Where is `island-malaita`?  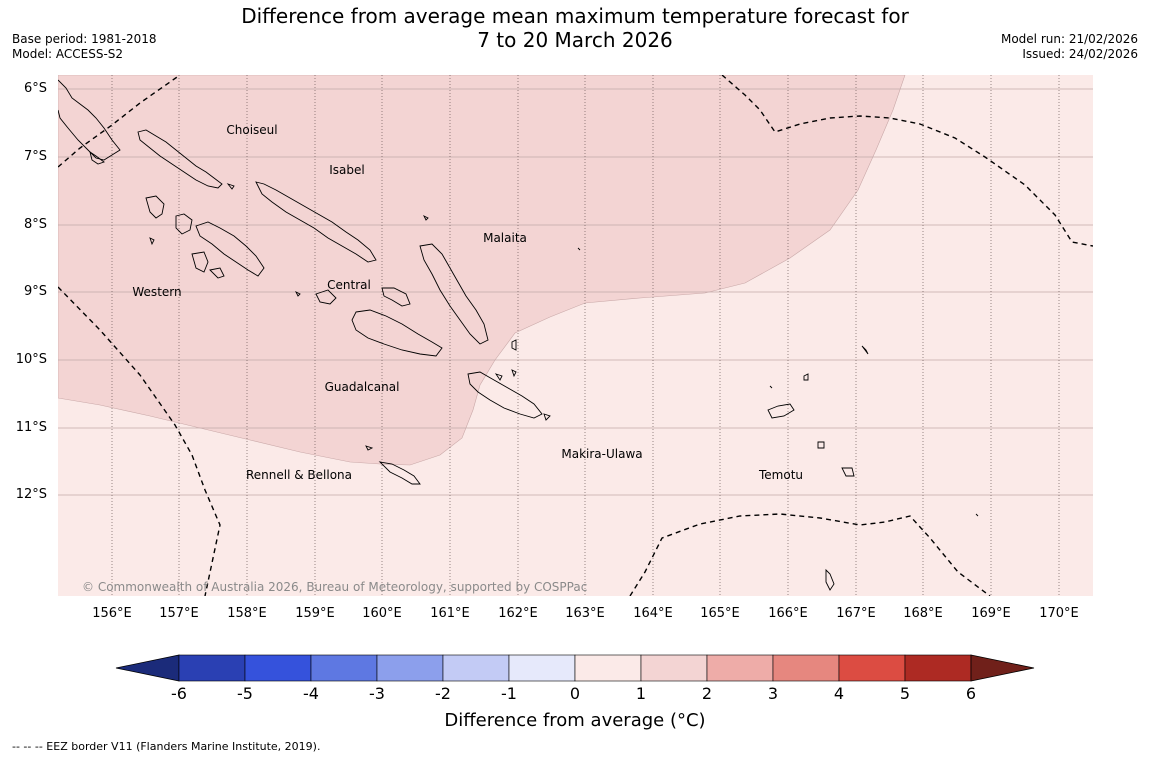
island-malaita is located at coordinates (454, 294).